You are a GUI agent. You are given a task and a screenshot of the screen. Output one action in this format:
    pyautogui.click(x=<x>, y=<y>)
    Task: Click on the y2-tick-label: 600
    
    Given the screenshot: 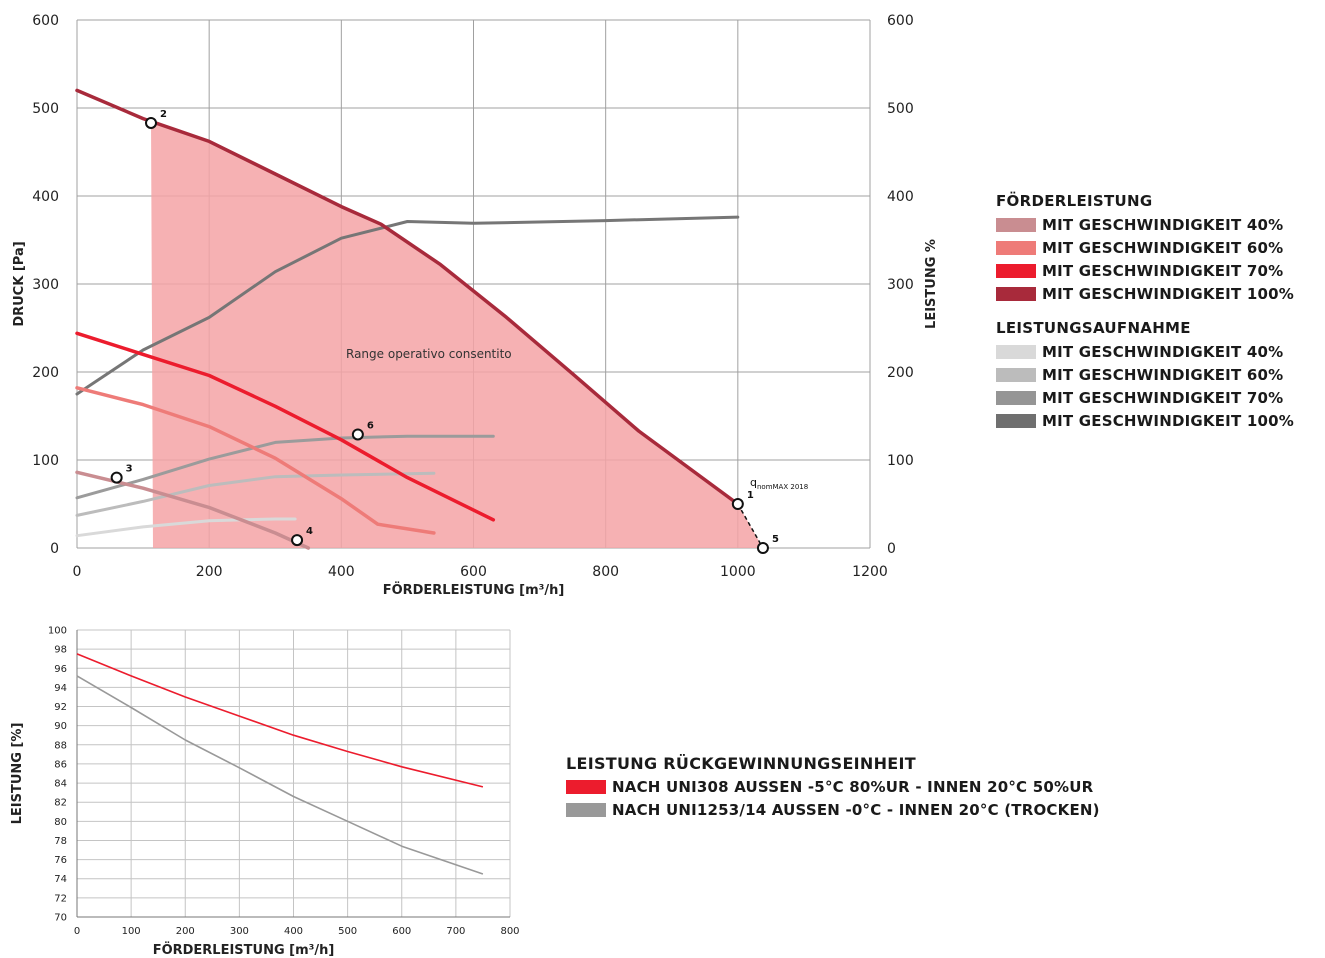 What is the action you would take?
    pyautogui.click(x=900, y=21)
    